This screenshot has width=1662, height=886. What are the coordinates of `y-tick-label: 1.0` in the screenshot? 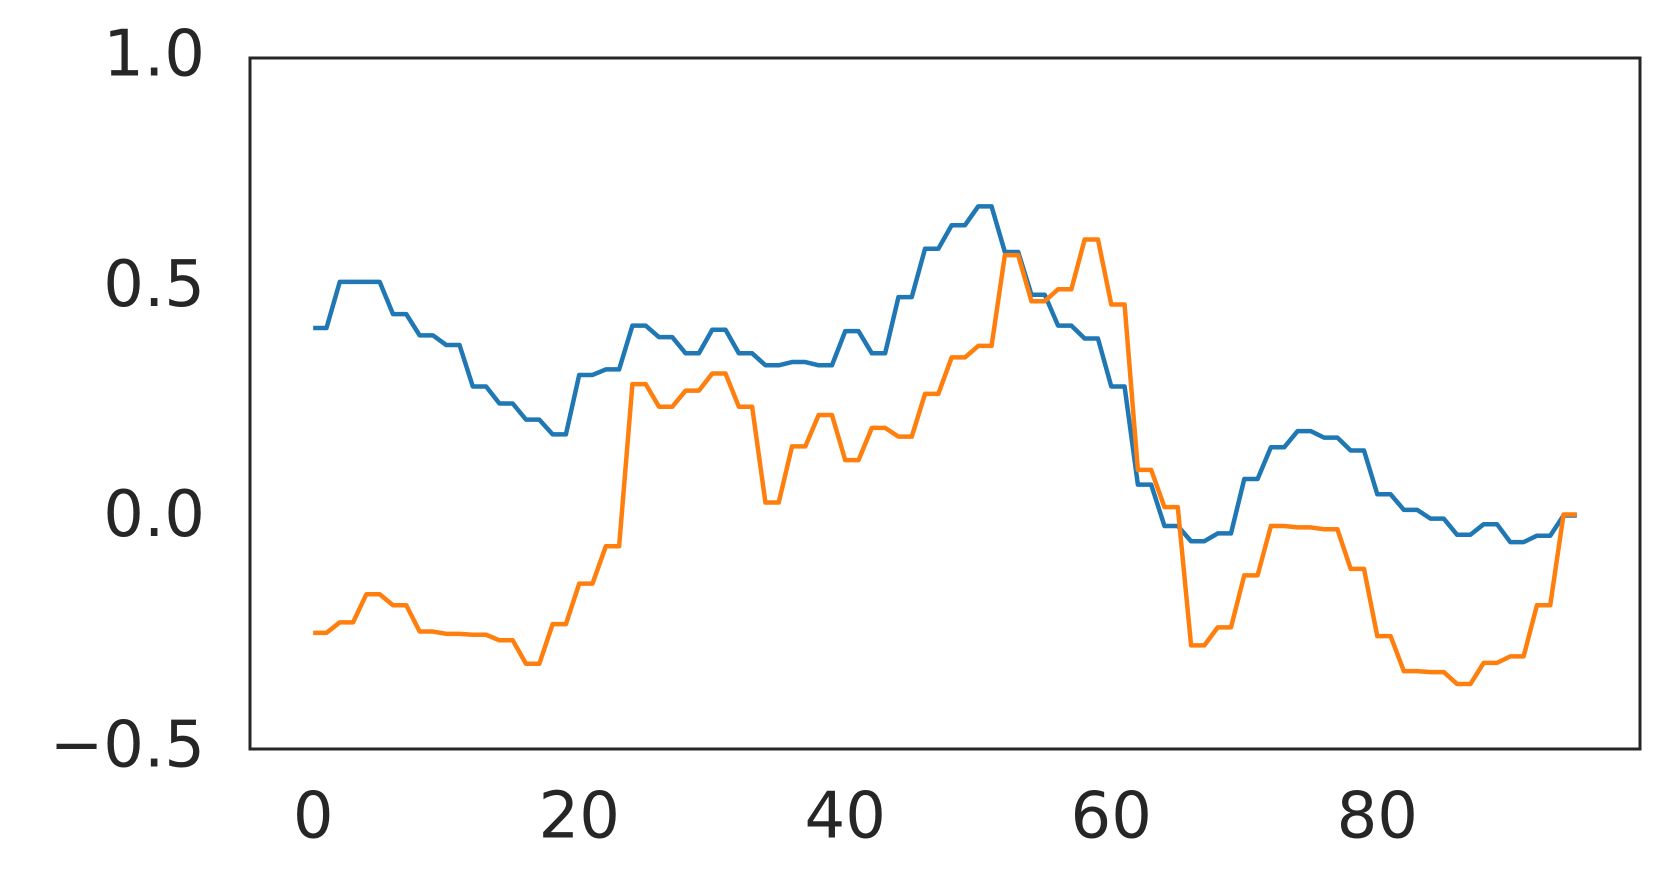 It's located at (154, 55).